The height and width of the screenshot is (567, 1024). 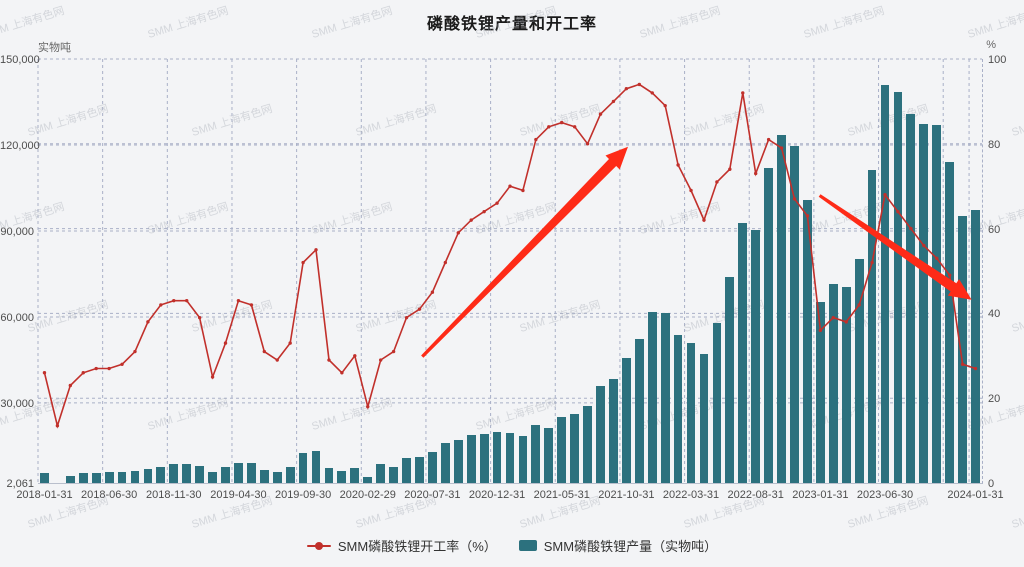 What do you see at coordinates (401, 545) in the screenshot?
I see `legend-item-operating-rate: SMM磷酸铁锂开工率（%）` at bounding box center [401, 545].